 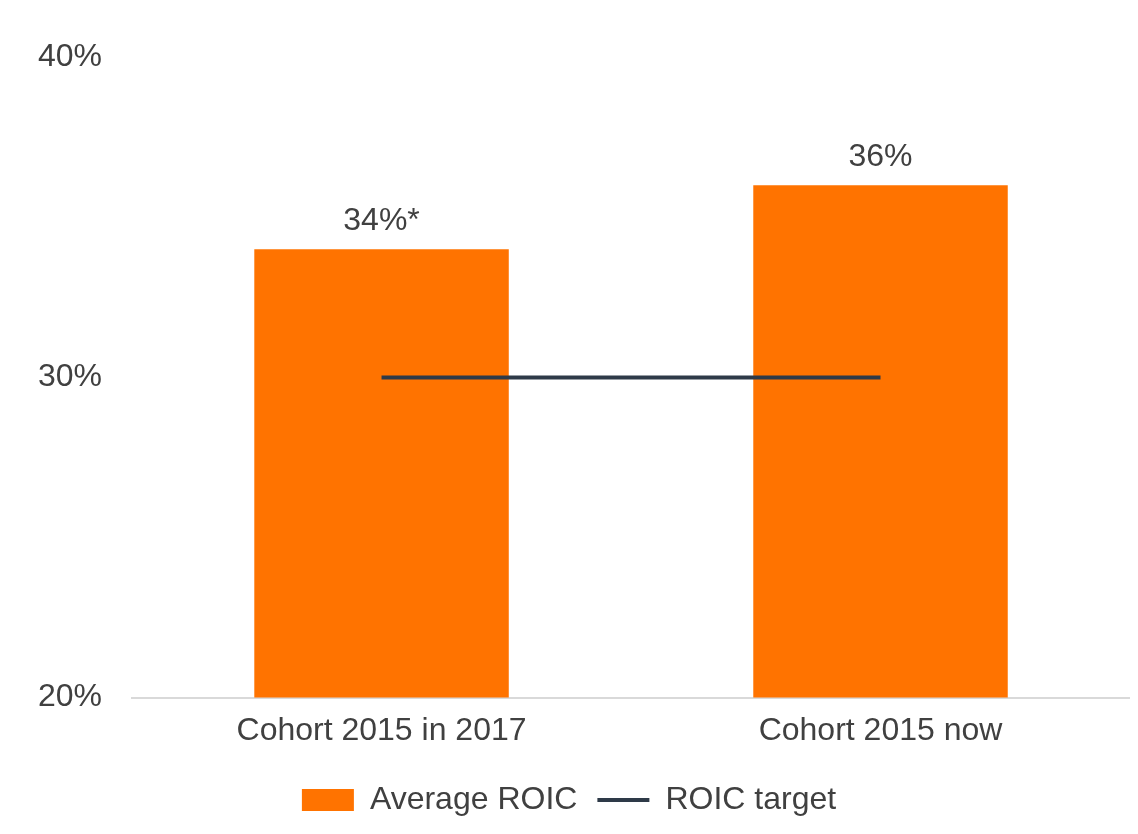 I want to click on data-label: 34%*, so click(x=381, y=219).